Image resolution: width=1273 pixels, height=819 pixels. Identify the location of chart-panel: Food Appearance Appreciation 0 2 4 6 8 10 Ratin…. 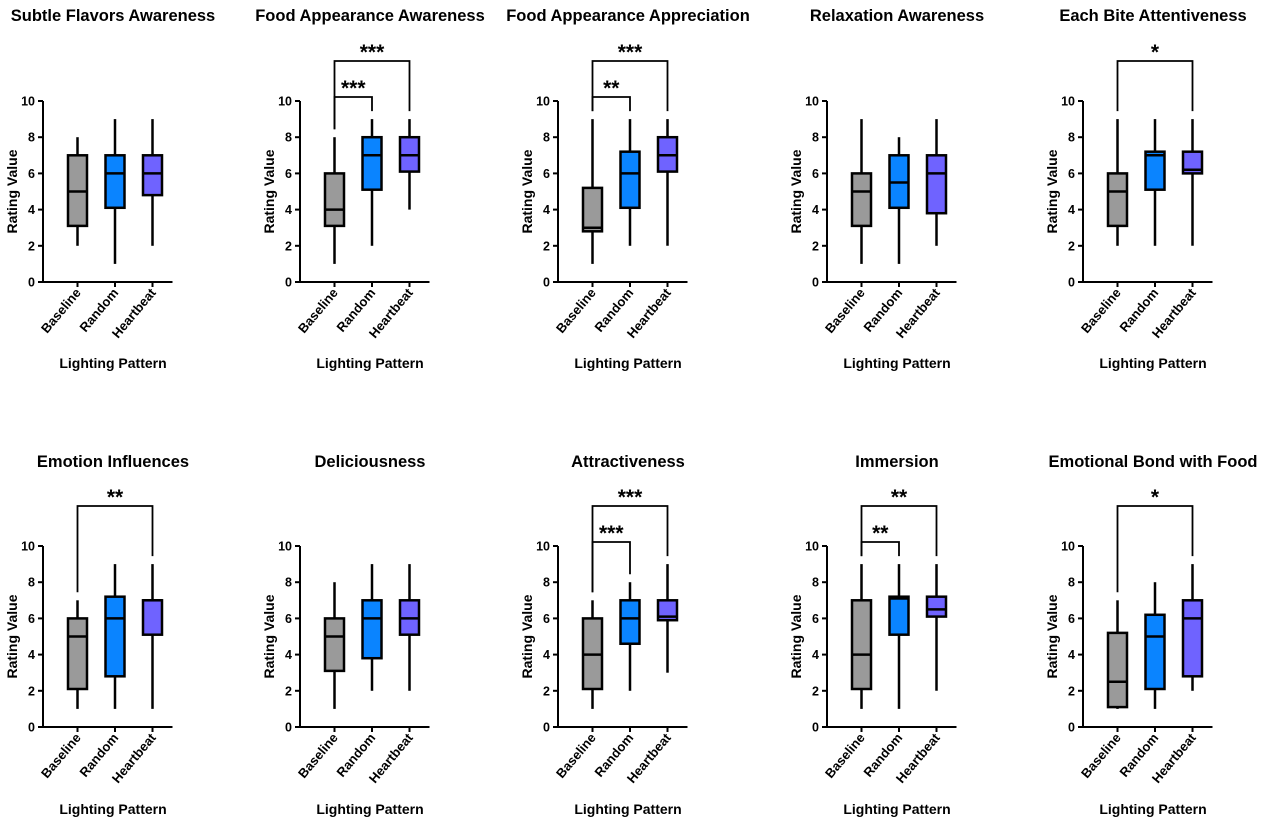
(628, 189).